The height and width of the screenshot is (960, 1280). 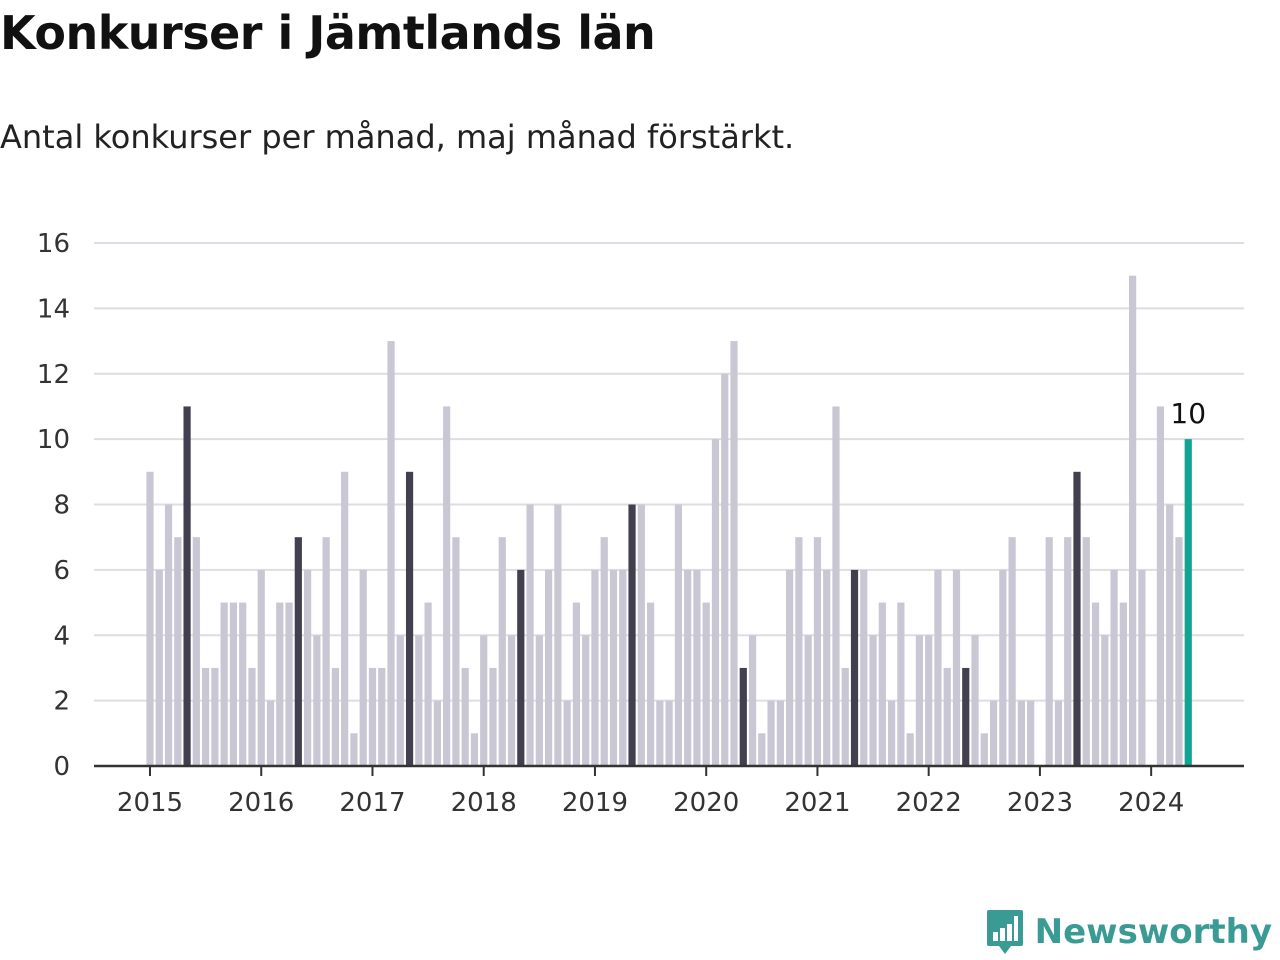 What do you see at coordinates (372, 803) in the screenshot?
I see `x-tick-label: 2017` at bounding box center [372, 803].